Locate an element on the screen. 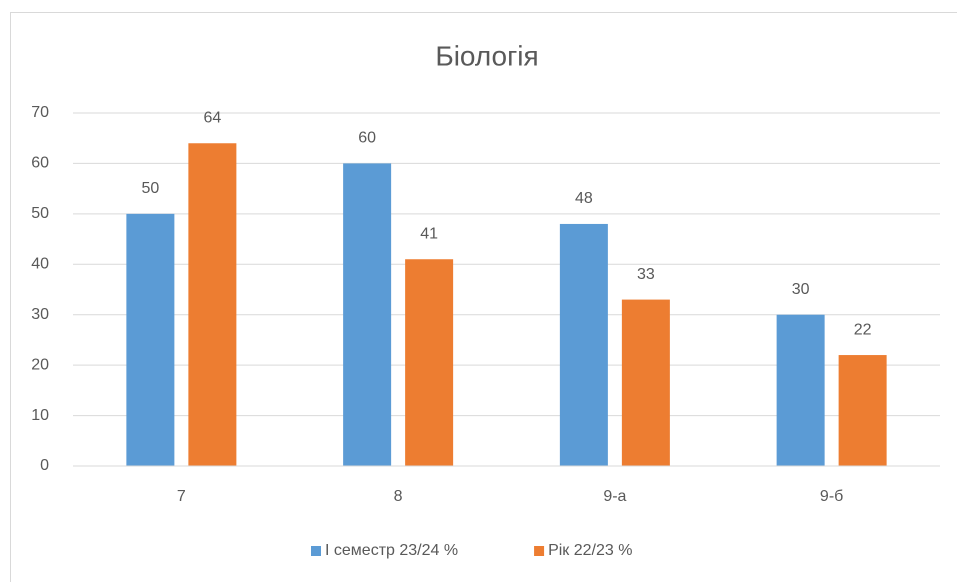  data-label: 41 is located at coordinates (429, 233).